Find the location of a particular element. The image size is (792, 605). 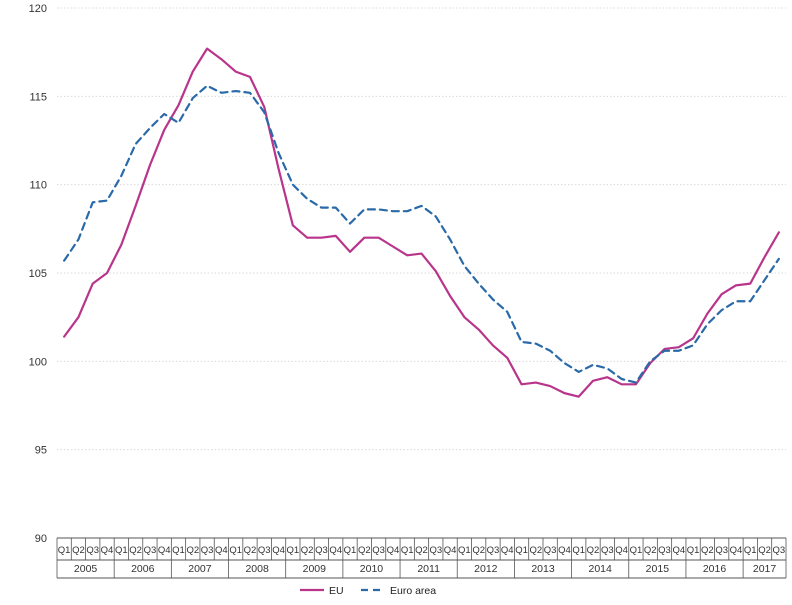

y-tick-label: 110 is located at coordinates (38, 186).